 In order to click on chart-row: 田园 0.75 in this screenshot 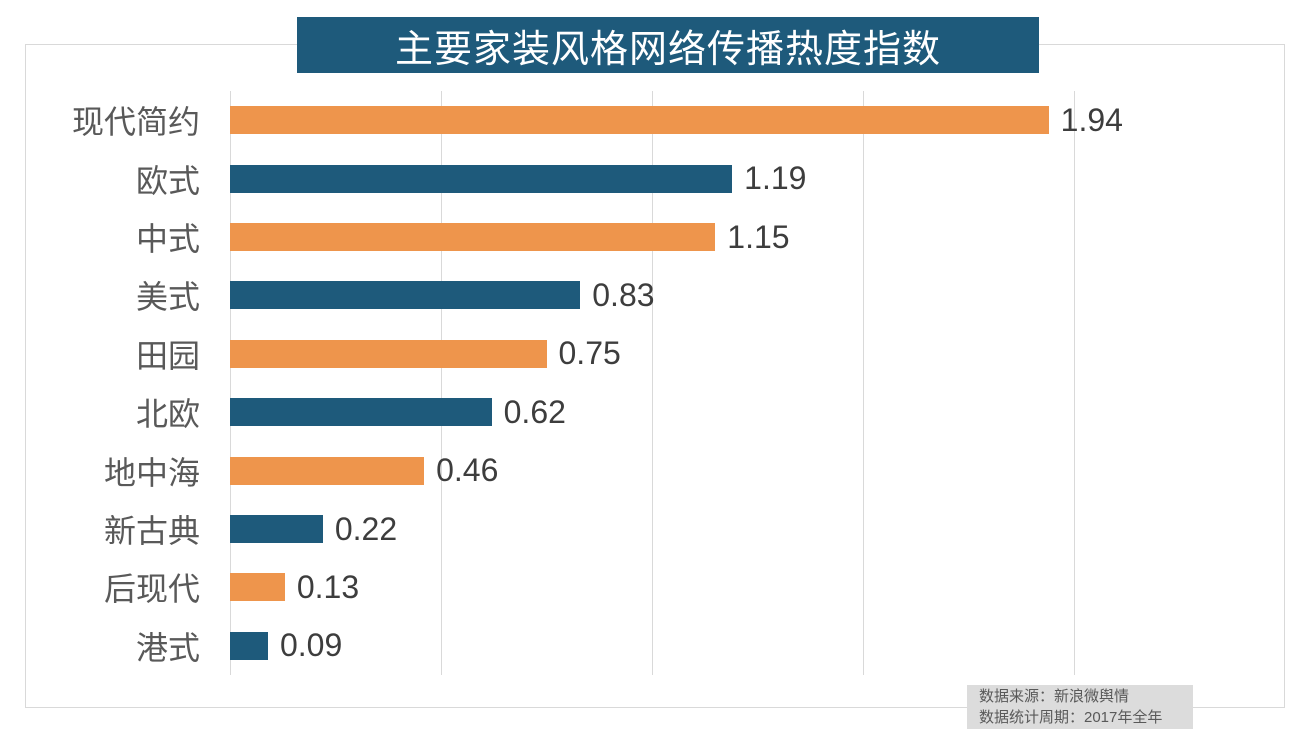, I will do `click(656, 354)`.